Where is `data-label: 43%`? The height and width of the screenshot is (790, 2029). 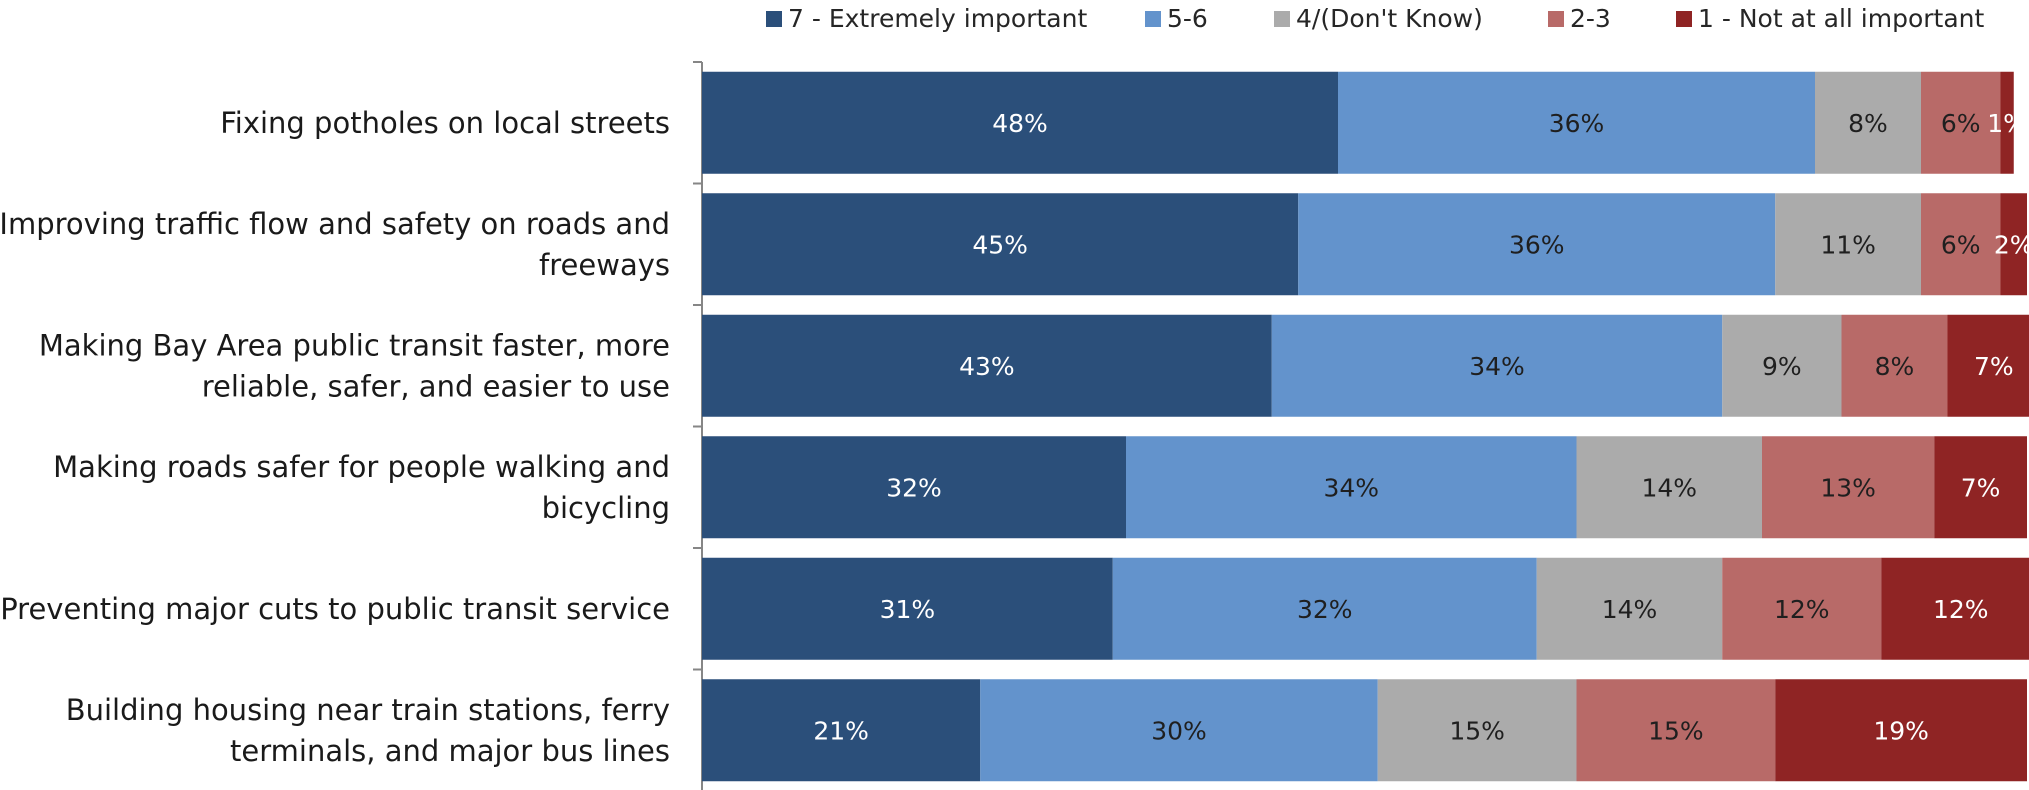
data-label: 43% is located at coordinates (987, 366).